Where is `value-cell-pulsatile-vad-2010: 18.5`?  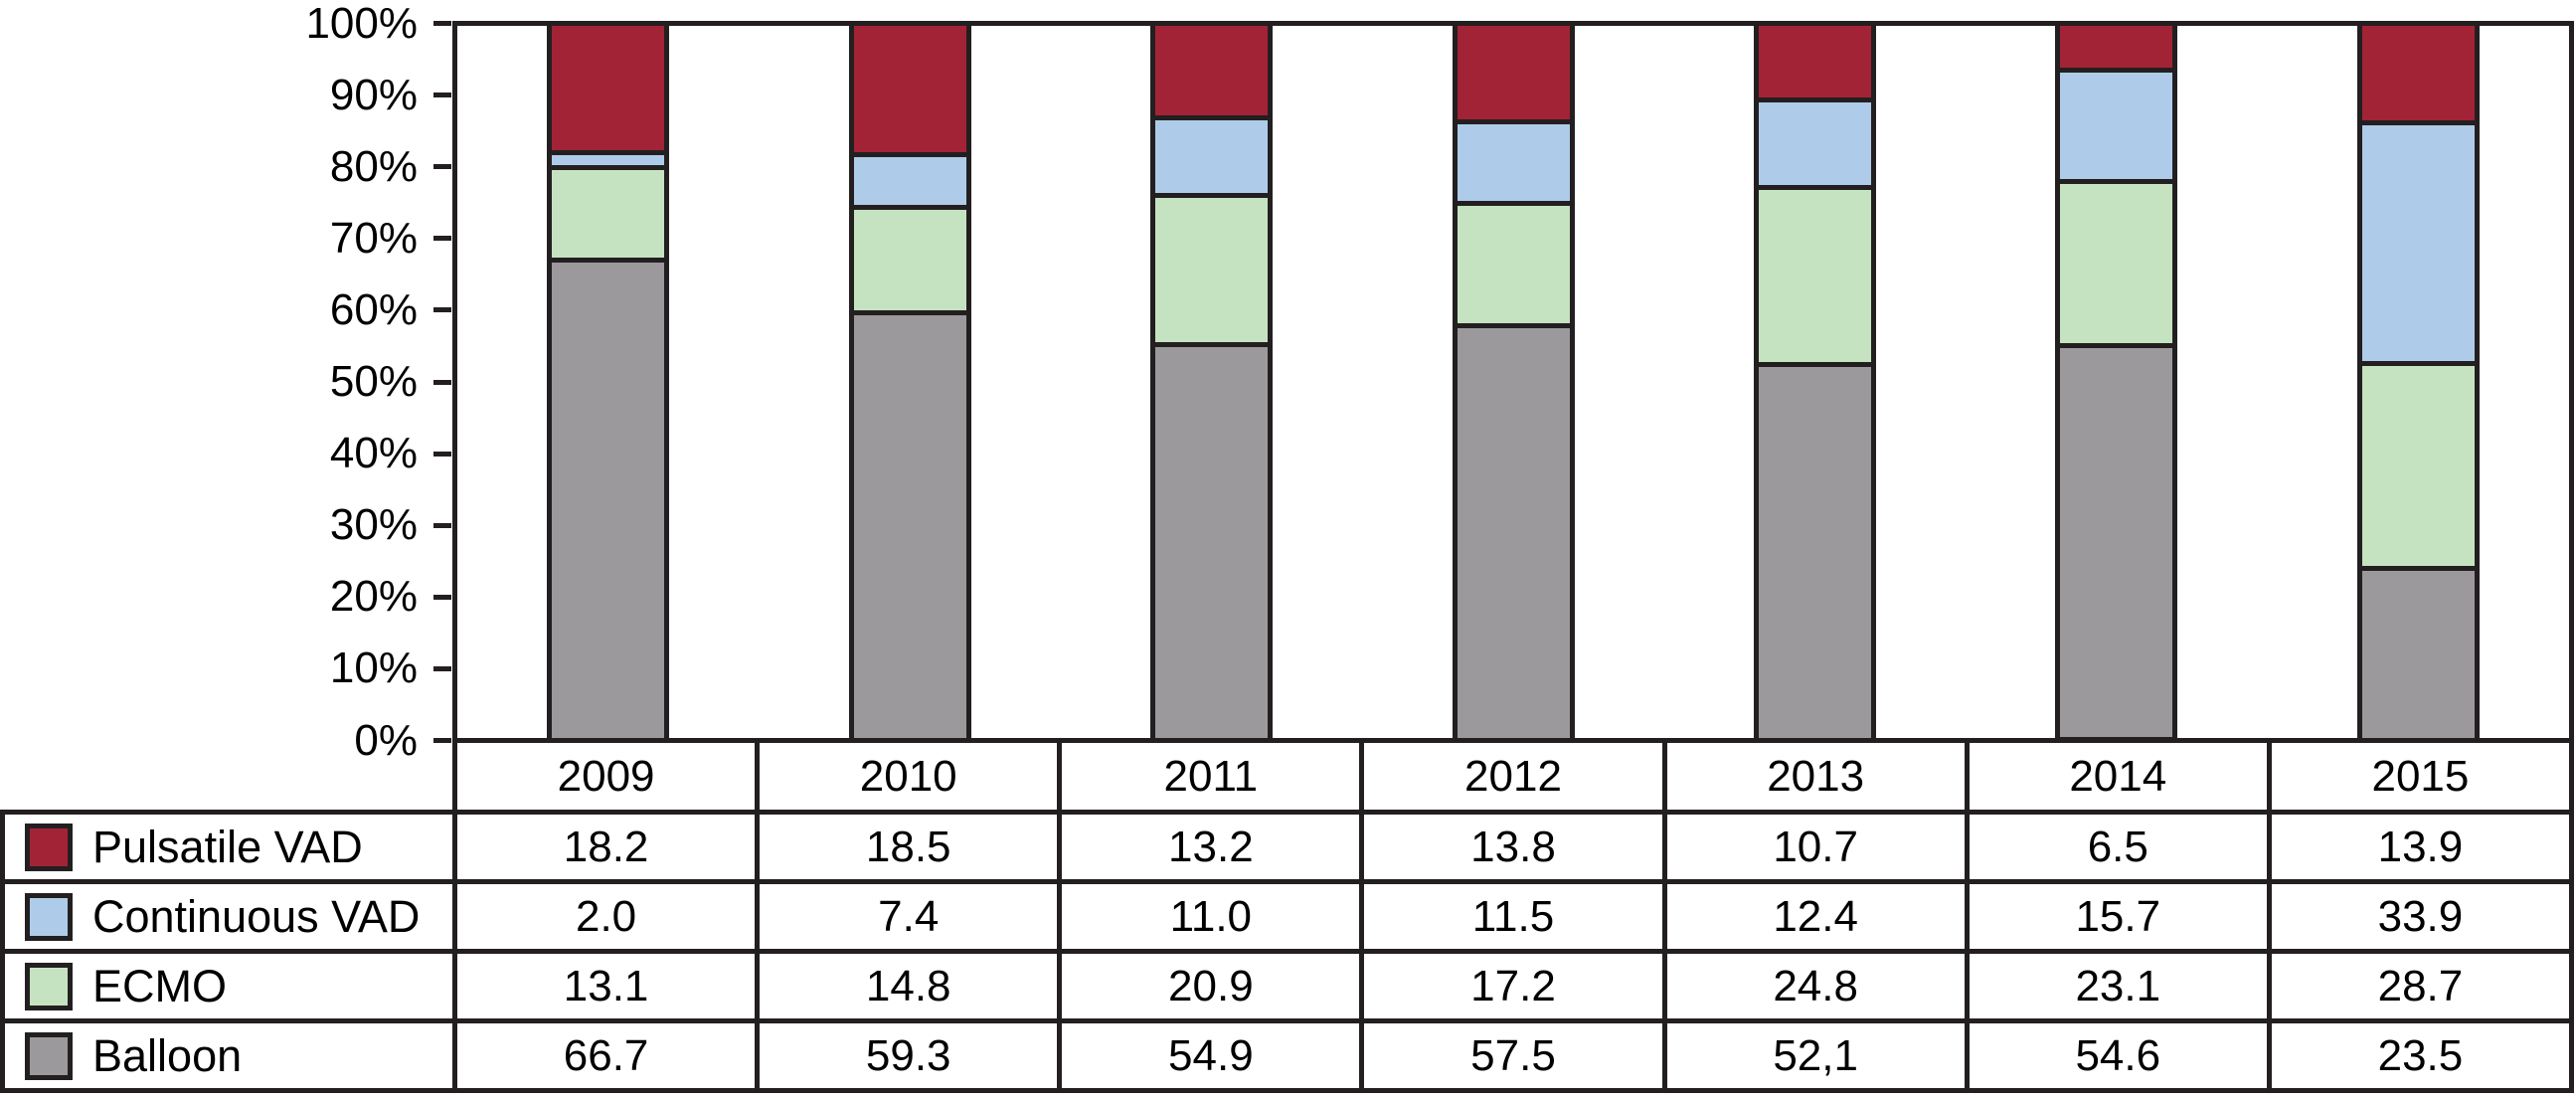
value-cell-pulsatile-vad-2010: 18.5 is located at coordinates (909, 847).